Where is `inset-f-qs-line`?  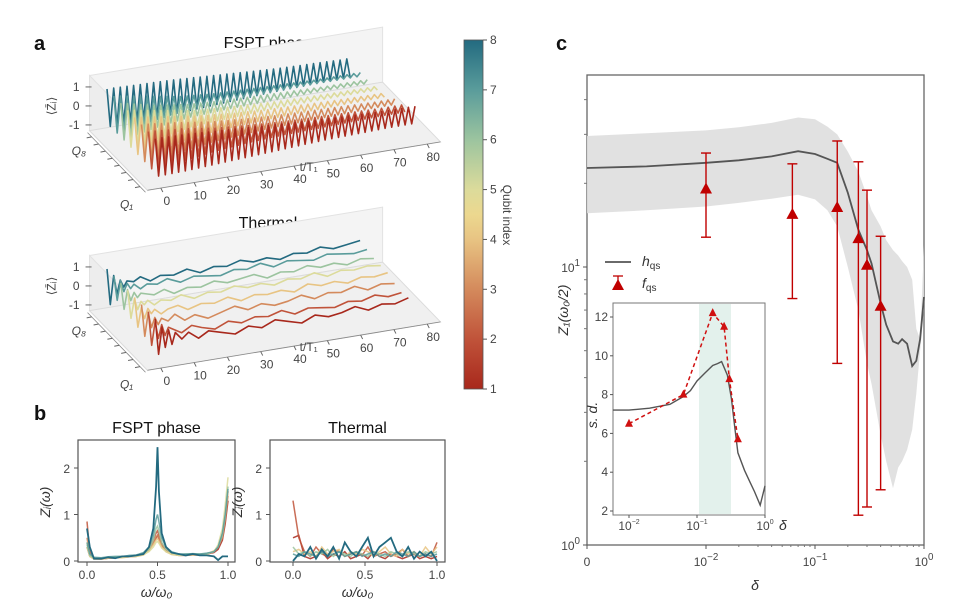
inset-f-qs-line is located at coordinates (683, 375).